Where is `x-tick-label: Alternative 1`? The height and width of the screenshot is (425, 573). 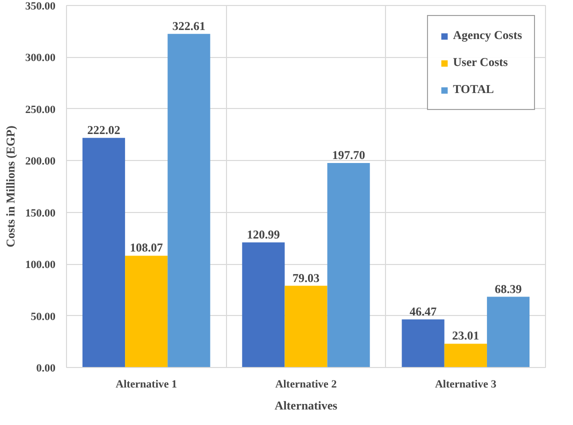 x-tick-label: Alternative 1 is located at coordinates (147, 384).